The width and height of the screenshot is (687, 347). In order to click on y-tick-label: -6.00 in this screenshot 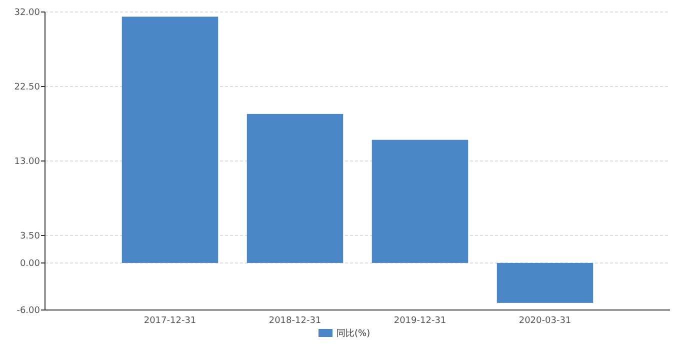, I will do `click(28, 311)`.